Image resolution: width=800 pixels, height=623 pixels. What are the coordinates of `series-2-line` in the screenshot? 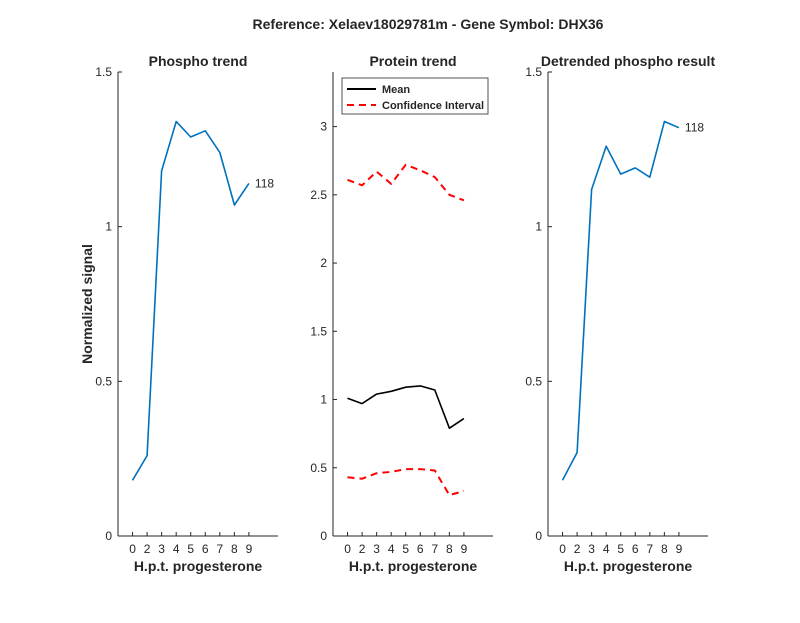 It's located at (406, 482).